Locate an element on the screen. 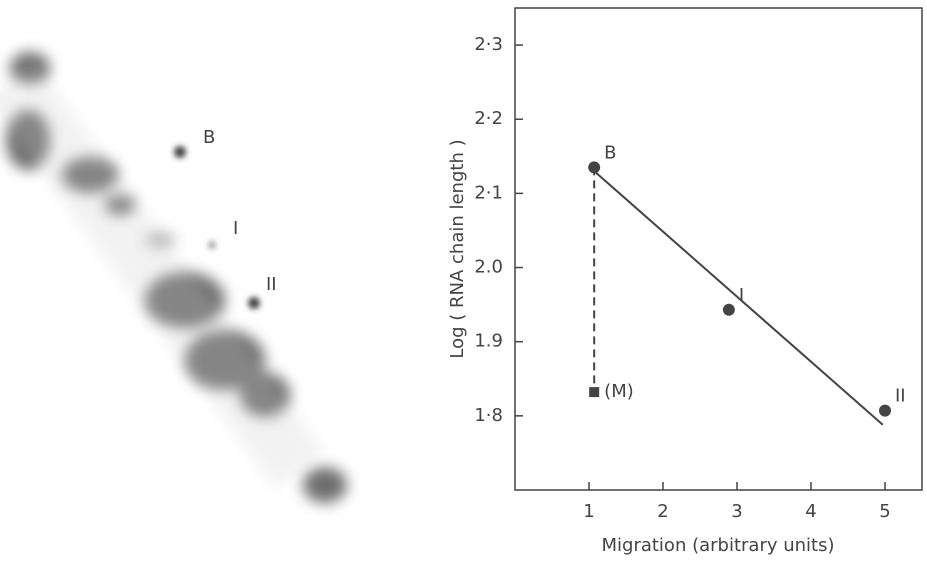 The image size is (927, 561). point-label: II is located at coordinates (900, 396).